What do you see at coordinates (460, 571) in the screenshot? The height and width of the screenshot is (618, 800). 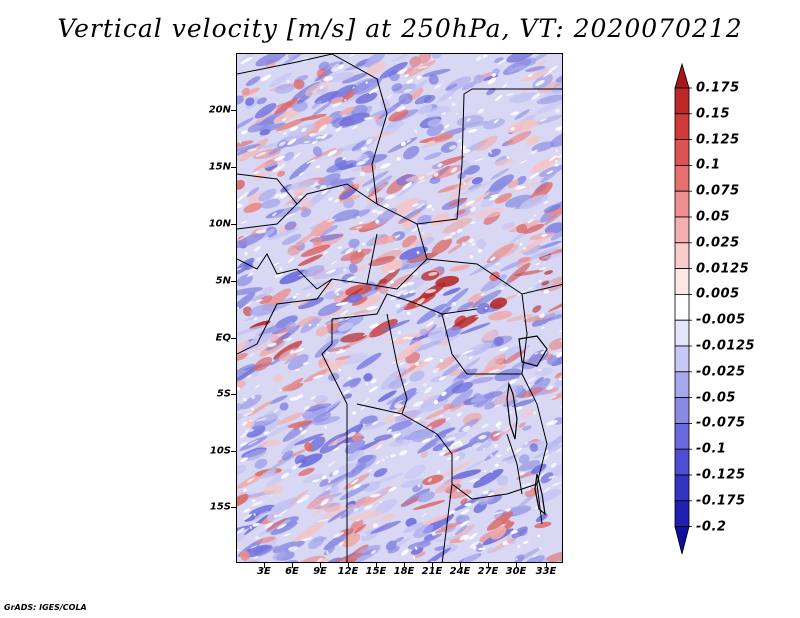 I see `lon-label-24e: 24E` at bounding box center [460, 571].